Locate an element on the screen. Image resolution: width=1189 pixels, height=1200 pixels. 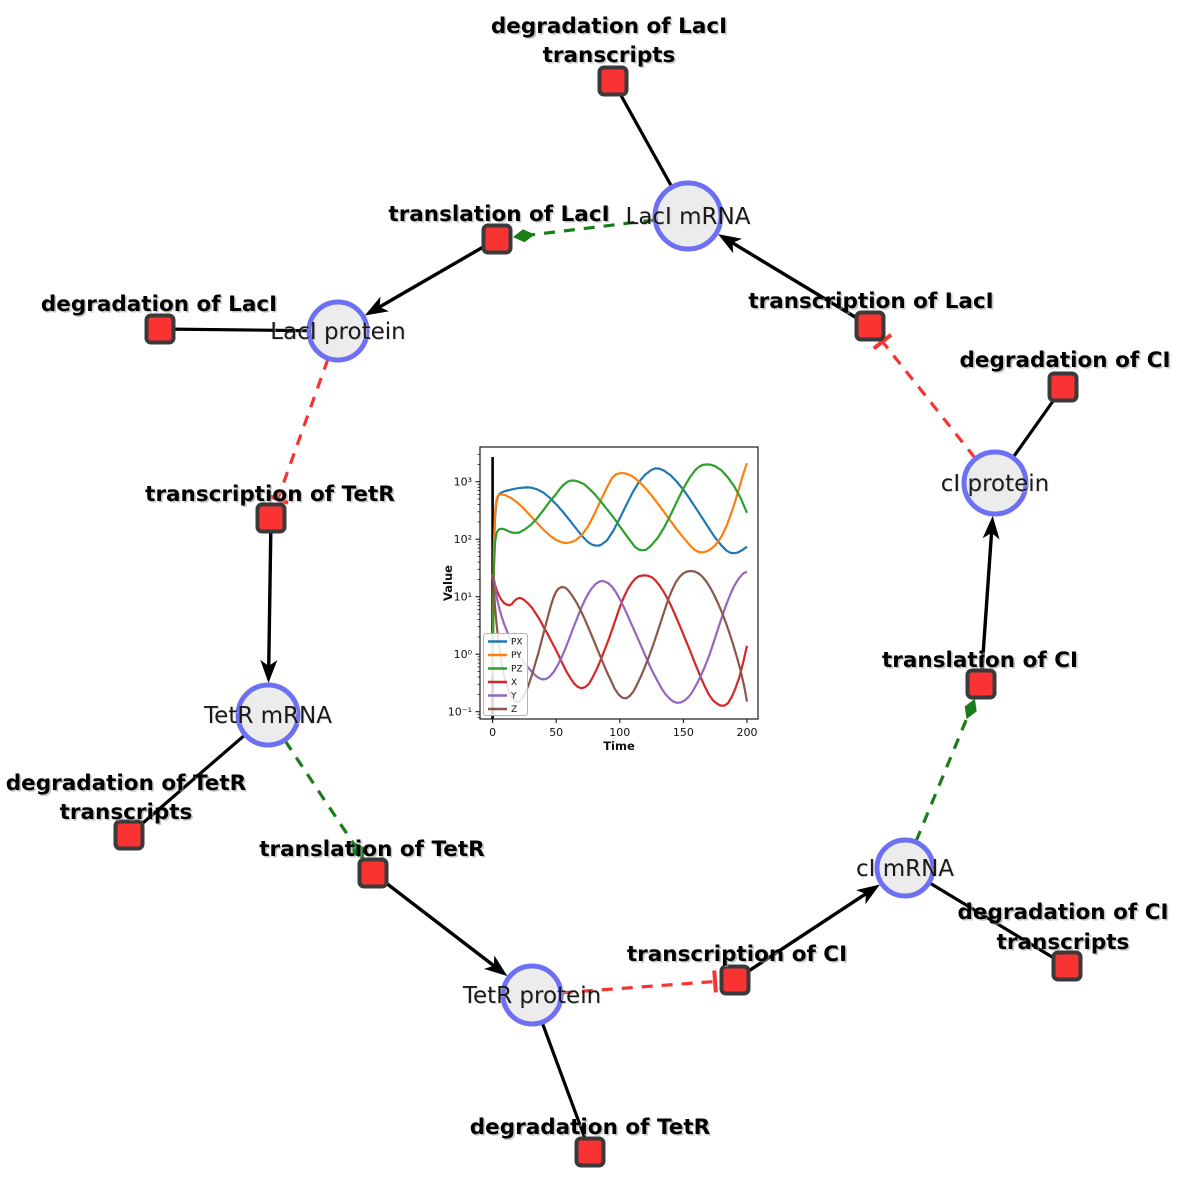
series-curve-PZ is located at coordinates (620, 570).